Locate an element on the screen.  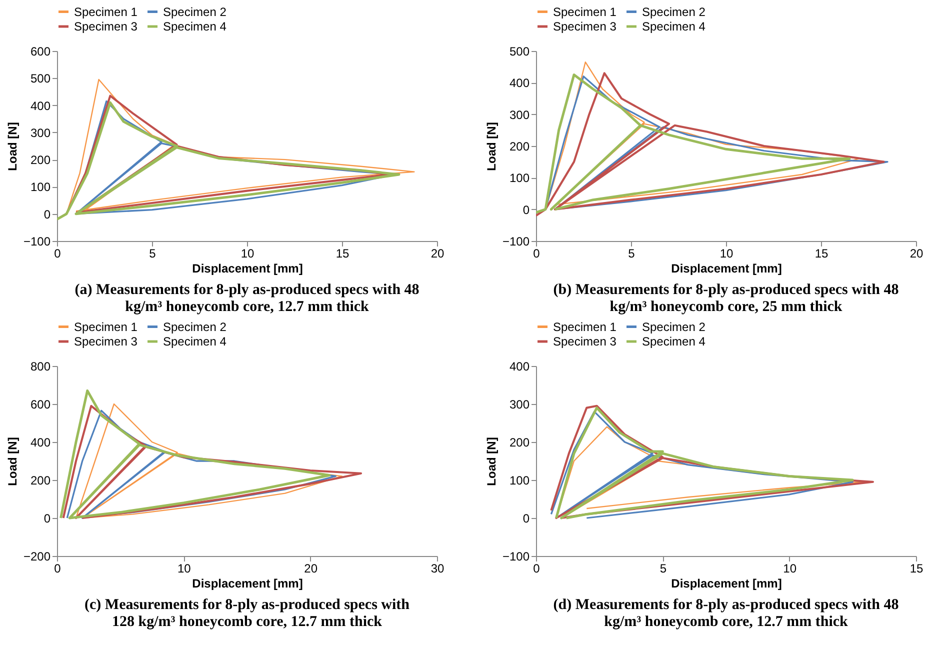
x-tick-label: 30 is located at coordinates (437, 569).